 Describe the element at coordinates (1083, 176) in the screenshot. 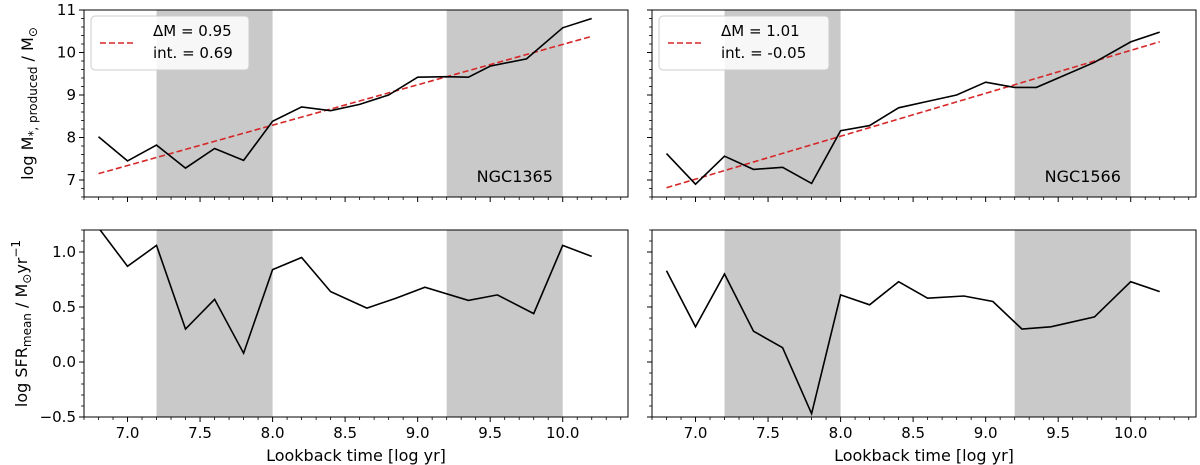

I see `galaxy-label: NGC1566` at that location.